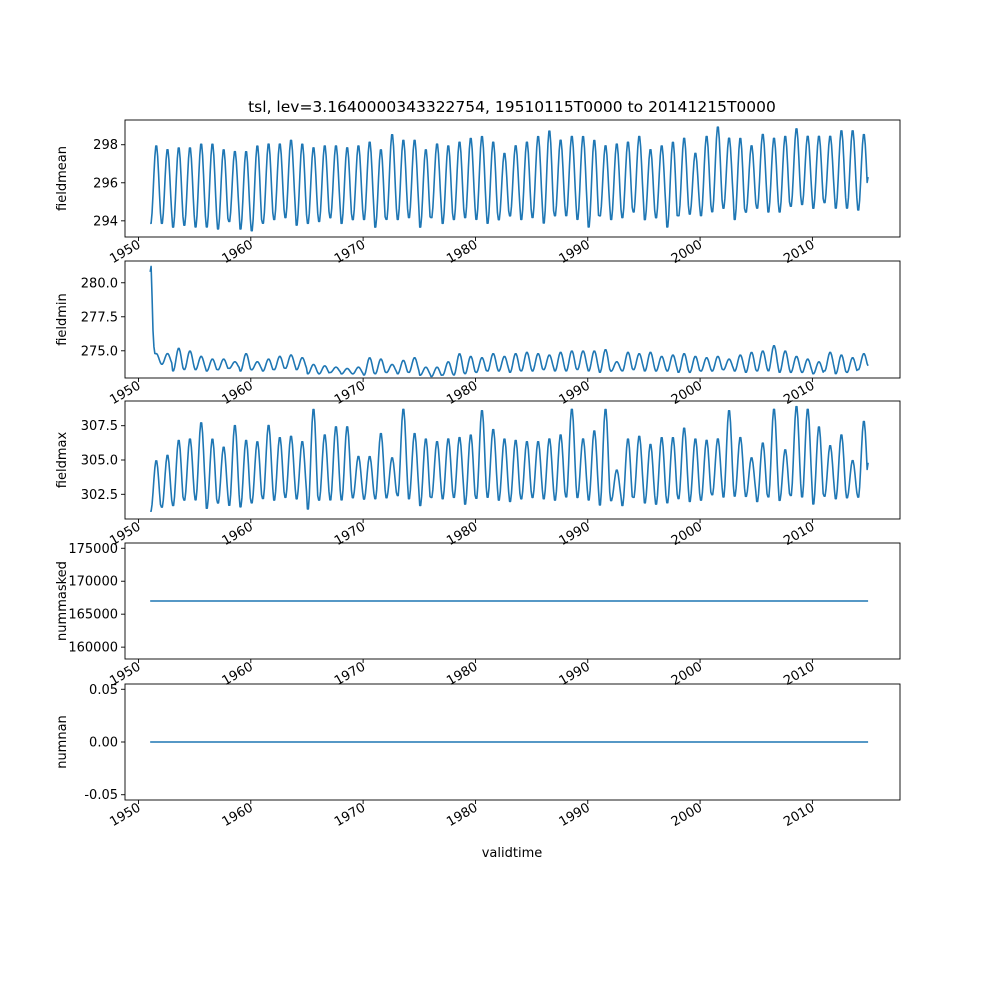 The width and height of the screenshot is (1000, 1000). Describe the element at coordinates (101, 795) in the screenshot. I see `y-tick-label-numnan-2: -0.05` at that location.